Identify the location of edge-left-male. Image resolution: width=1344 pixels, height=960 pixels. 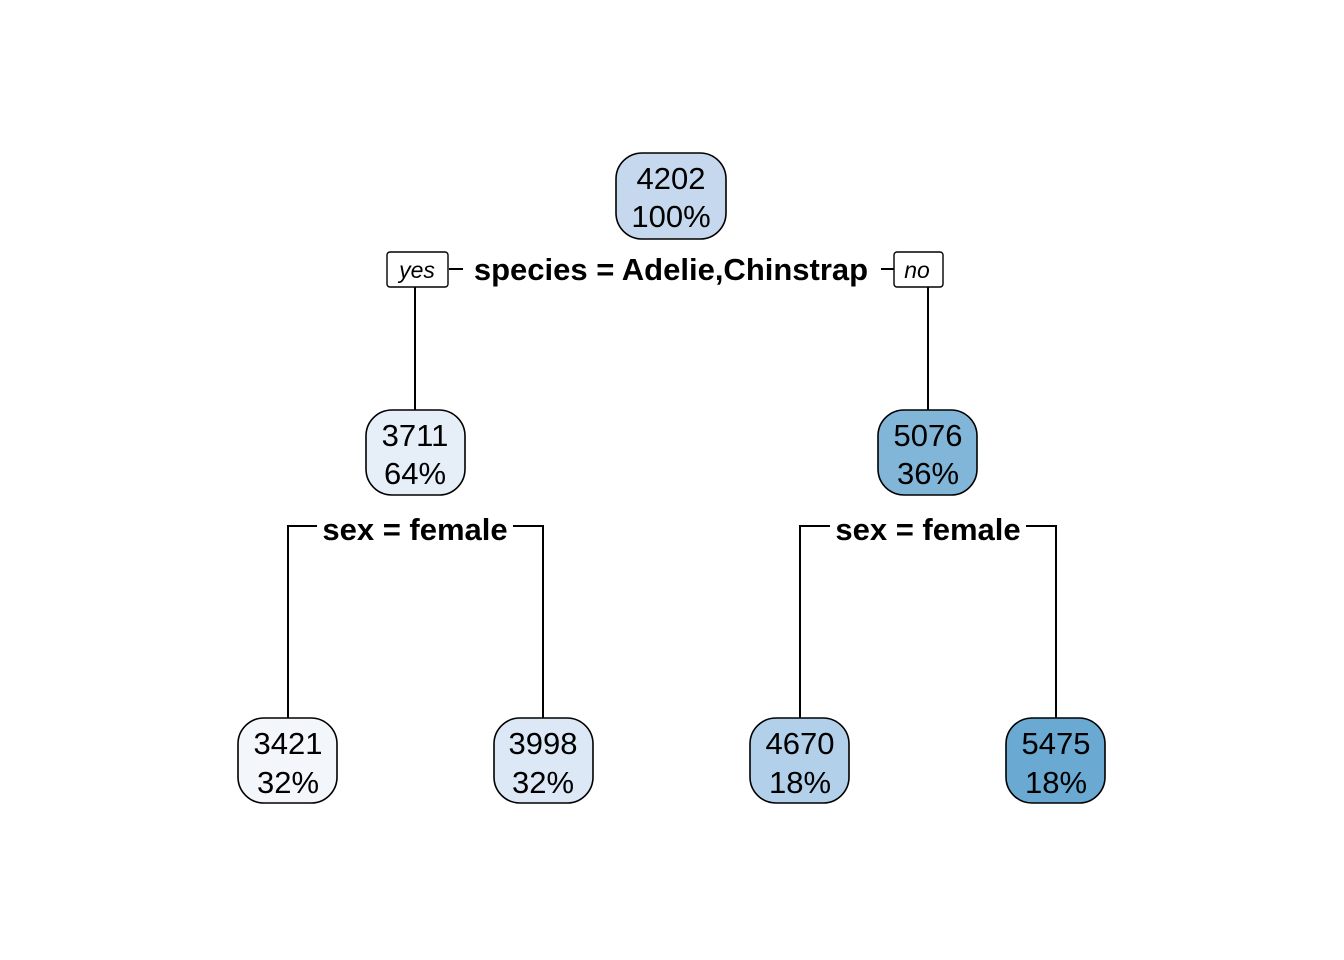
(528, 621).